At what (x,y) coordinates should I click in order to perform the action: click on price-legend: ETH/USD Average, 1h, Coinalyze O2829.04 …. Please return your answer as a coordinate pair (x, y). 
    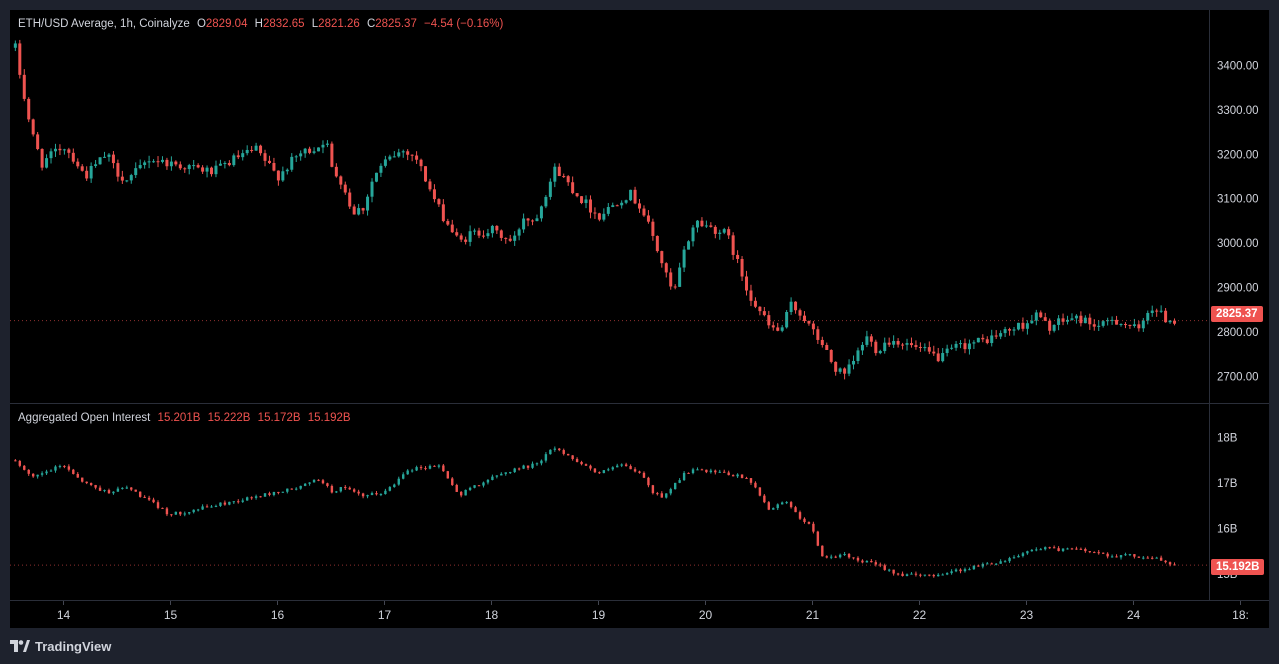
    Looking at the image, I should click on (260, 24).